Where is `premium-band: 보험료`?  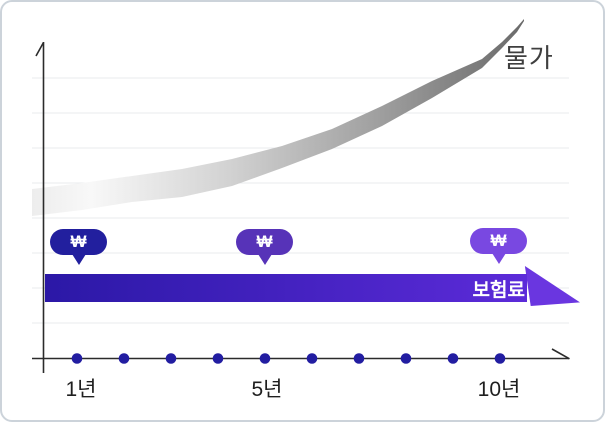 premium-band: 보험료 is located at coordinates (286, 288).